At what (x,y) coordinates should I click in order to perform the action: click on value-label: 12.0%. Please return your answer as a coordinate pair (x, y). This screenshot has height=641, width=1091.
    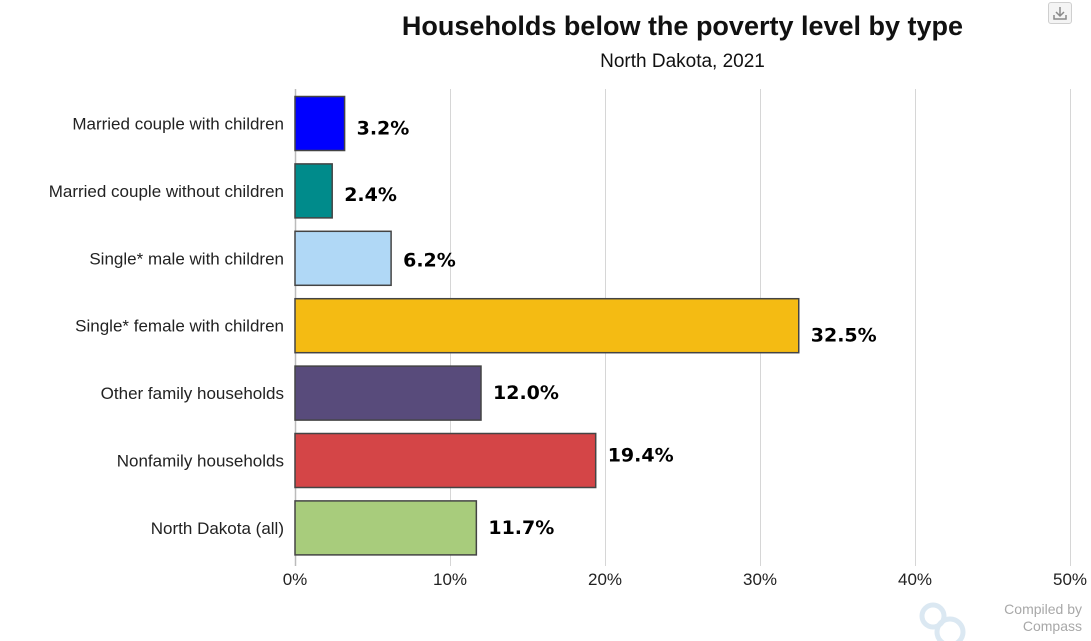
    Looking at the image, I should click on (526, 393).